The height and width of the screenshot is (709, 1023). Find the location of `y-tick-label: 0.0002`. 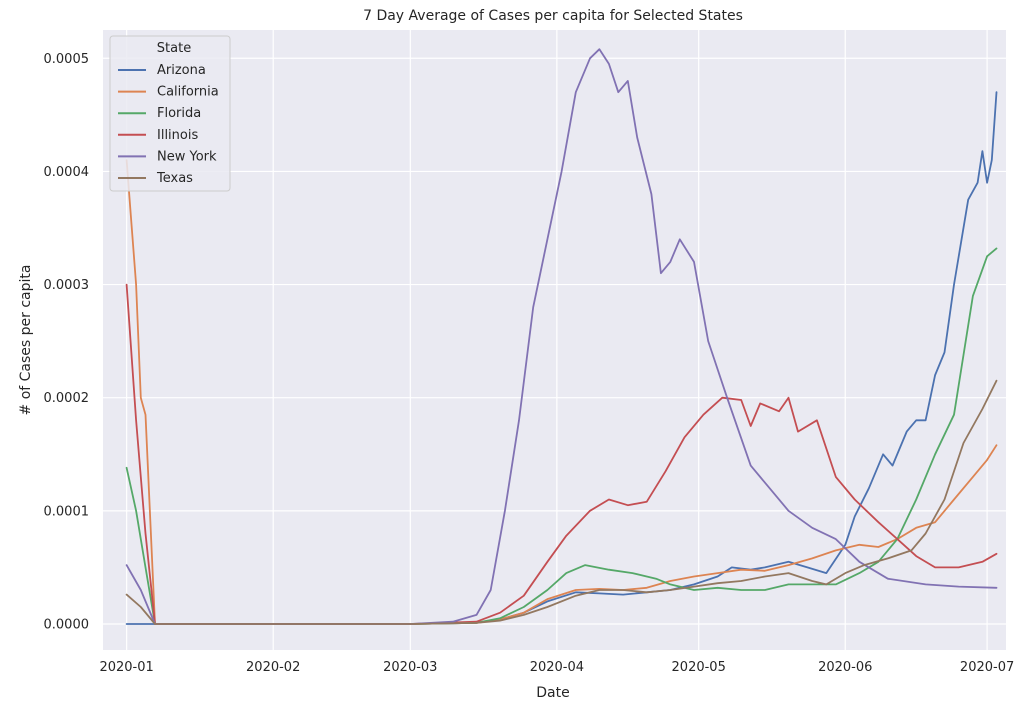

y-tick-label: 0.0002 is located at coordinates (67, 398).